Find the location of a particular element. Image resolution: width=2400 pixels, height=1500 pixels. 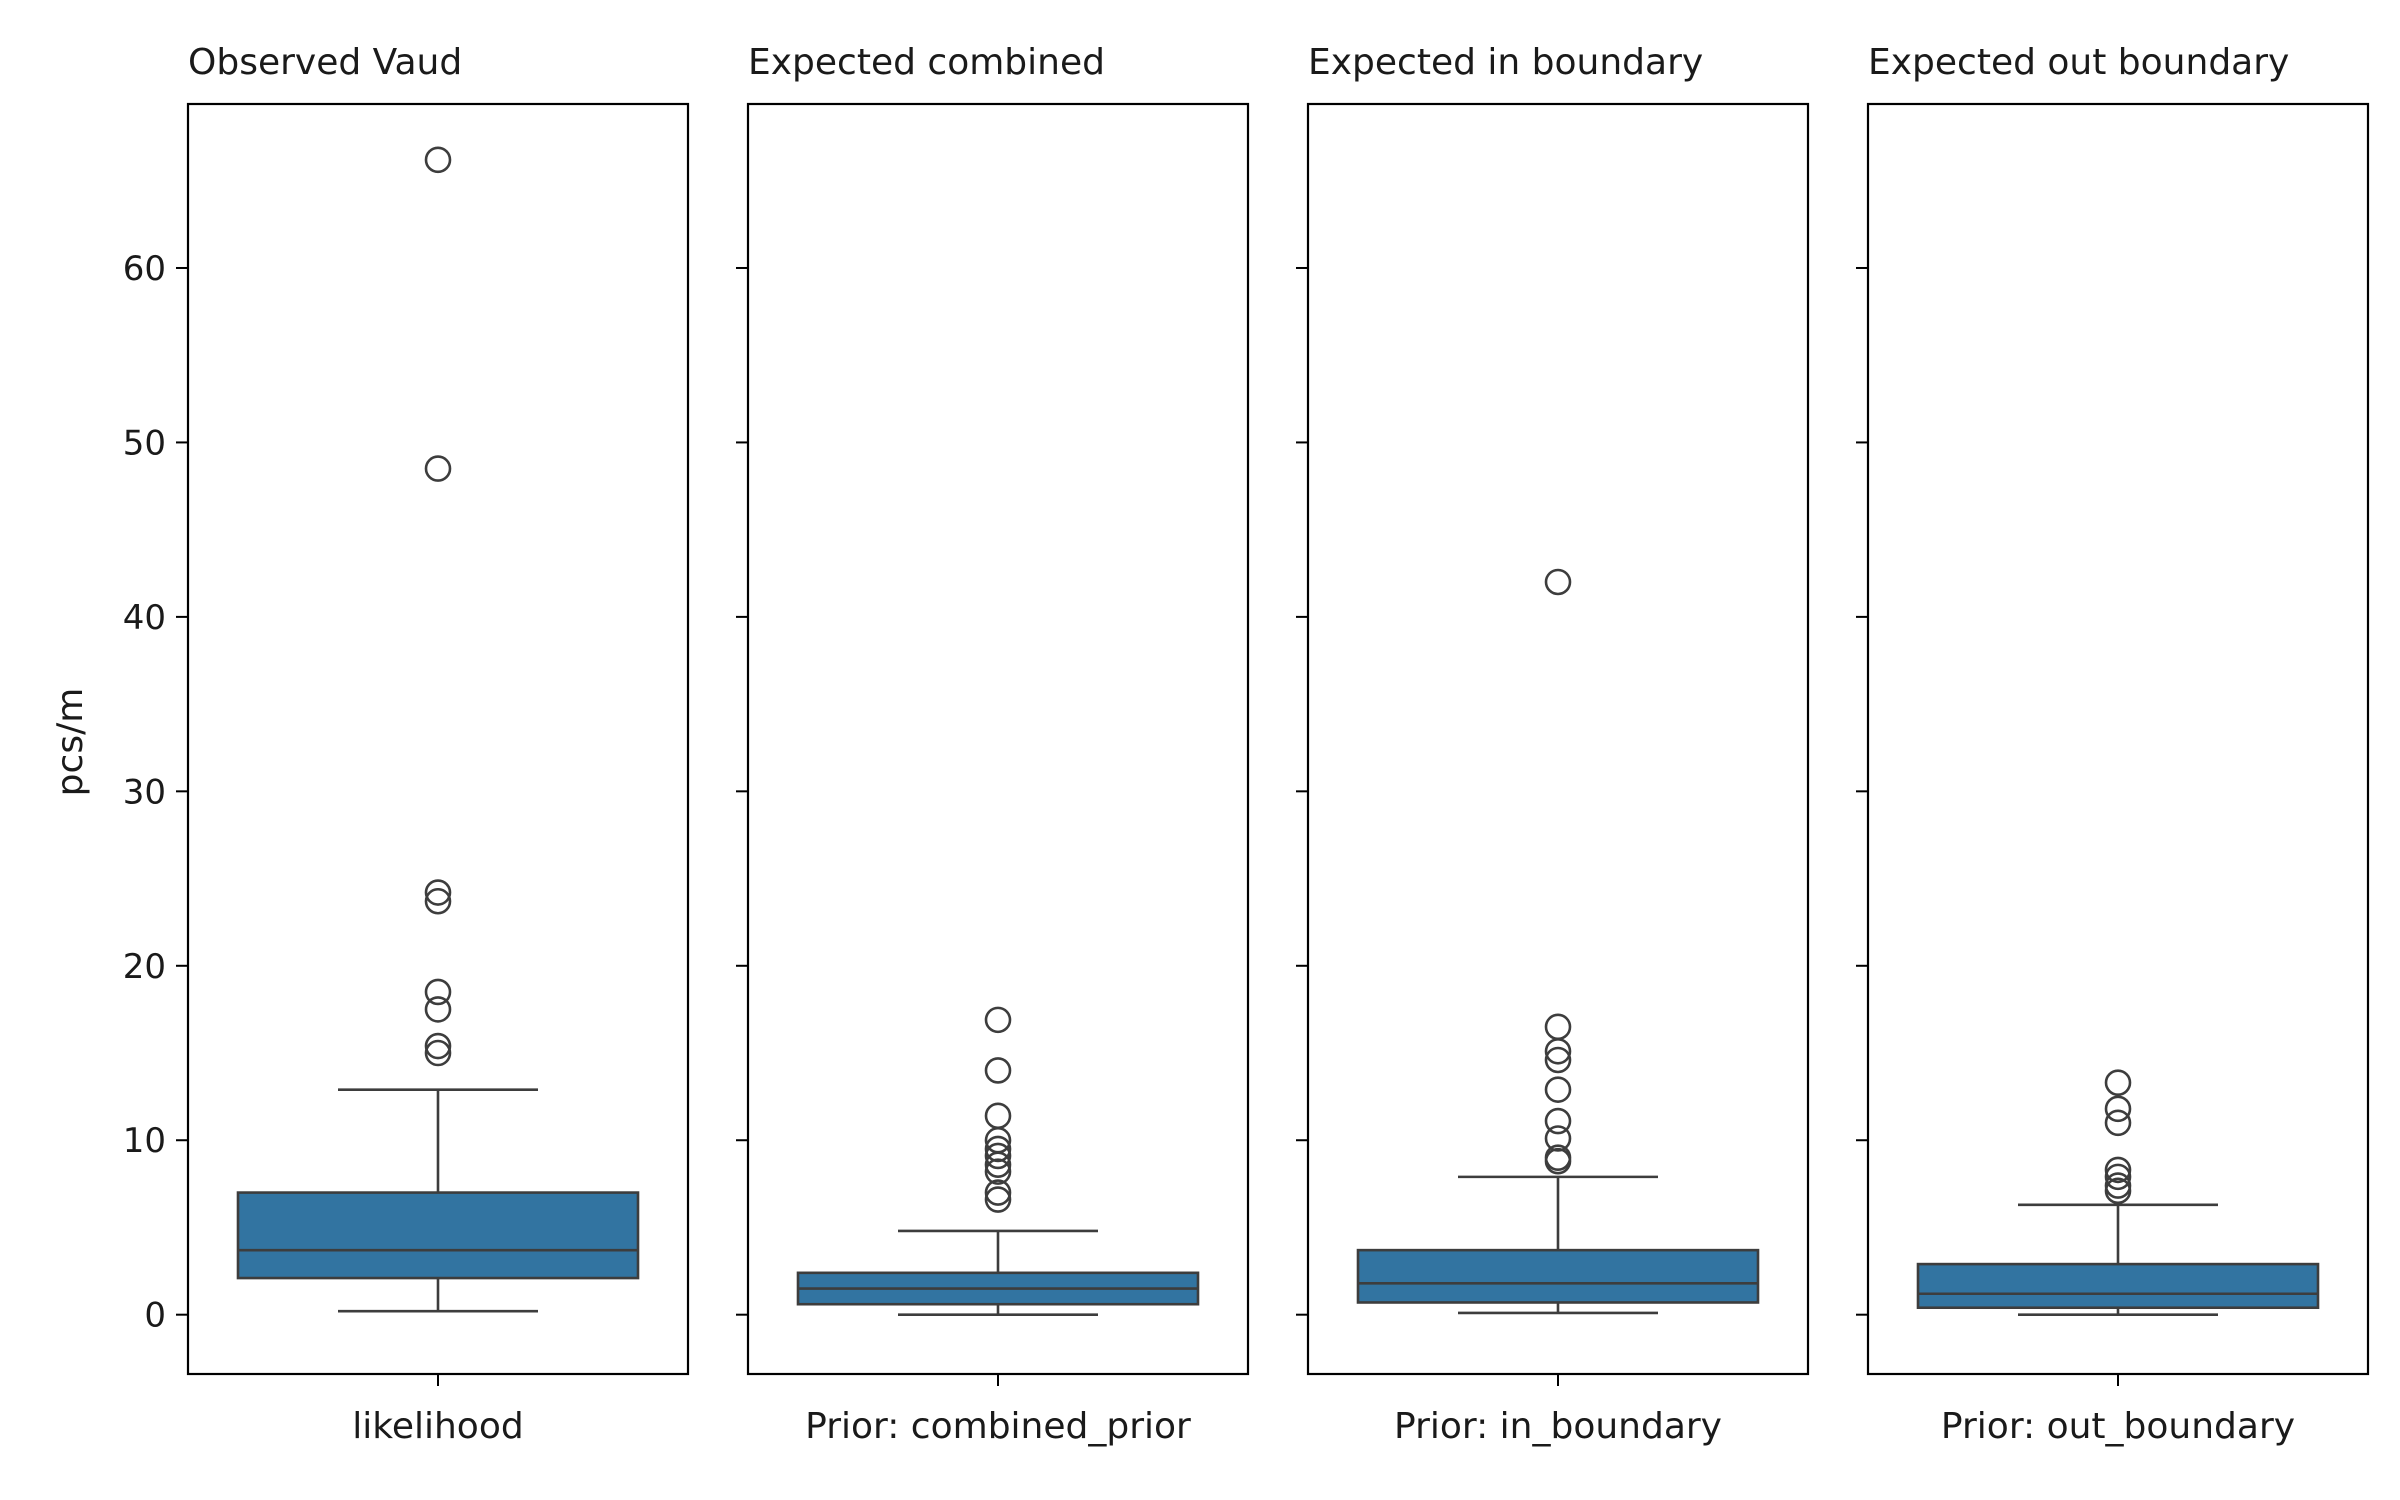

y-tick-label: 30 is located at coordinates (144, 792).